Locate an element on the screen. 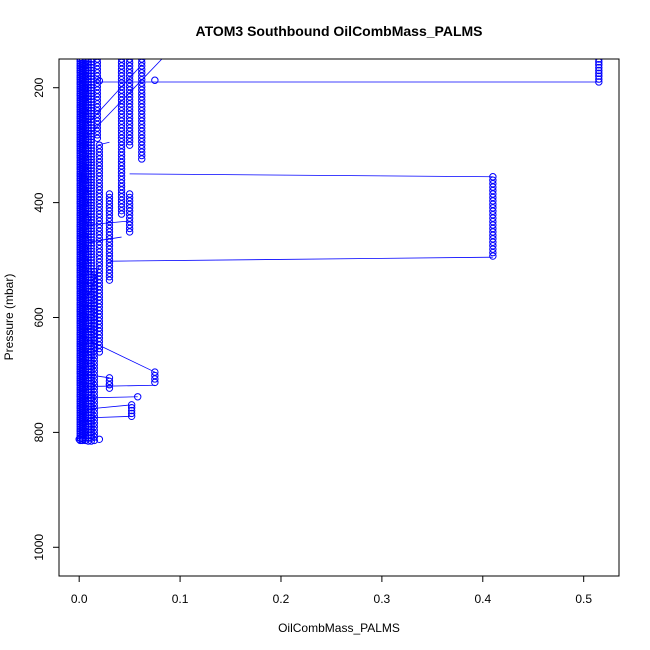 This screenshot has height=650, width=650. y-tick-label: 800 is located at coordinates (39, 432).